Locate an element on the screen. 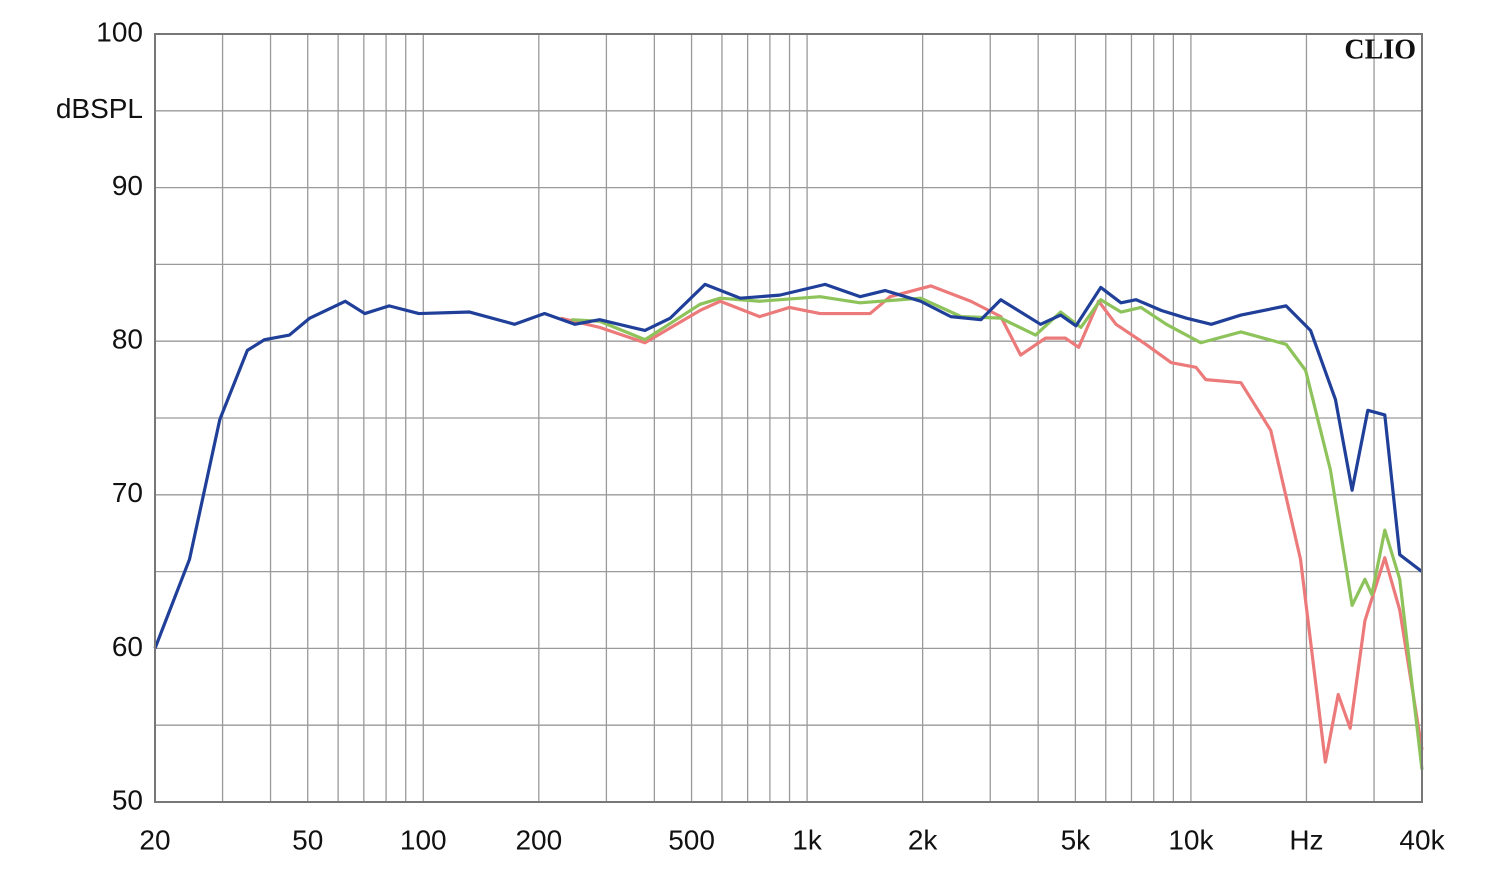  x-tick-label: 20 is located at coordinates (154, 839).